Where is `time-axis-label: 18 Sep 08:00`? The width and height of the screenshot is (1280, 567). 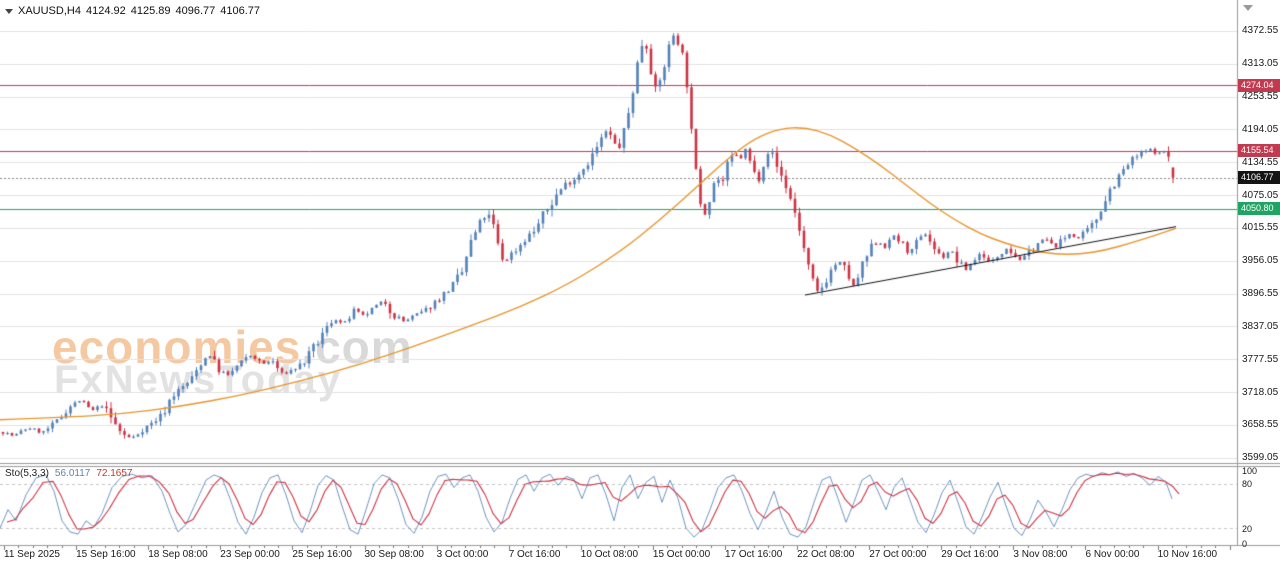 time-axis-label: 18 Sep 08:00 is located at coordinates (178, 554).